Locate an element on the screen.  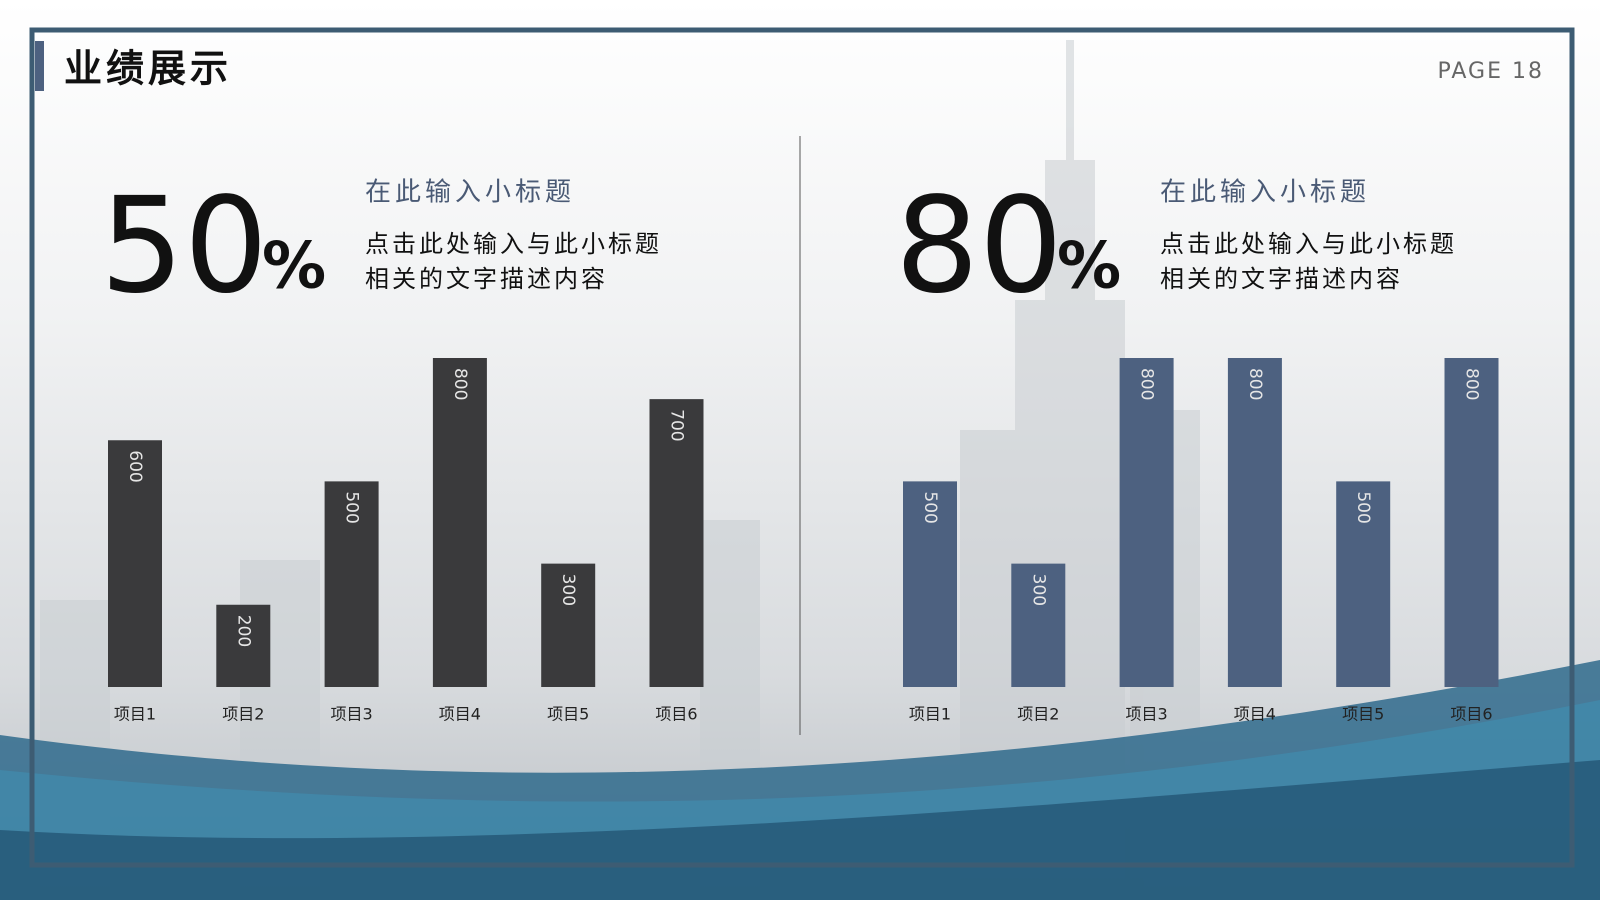
stat-number: 50 is located at coordinates (184, 246).